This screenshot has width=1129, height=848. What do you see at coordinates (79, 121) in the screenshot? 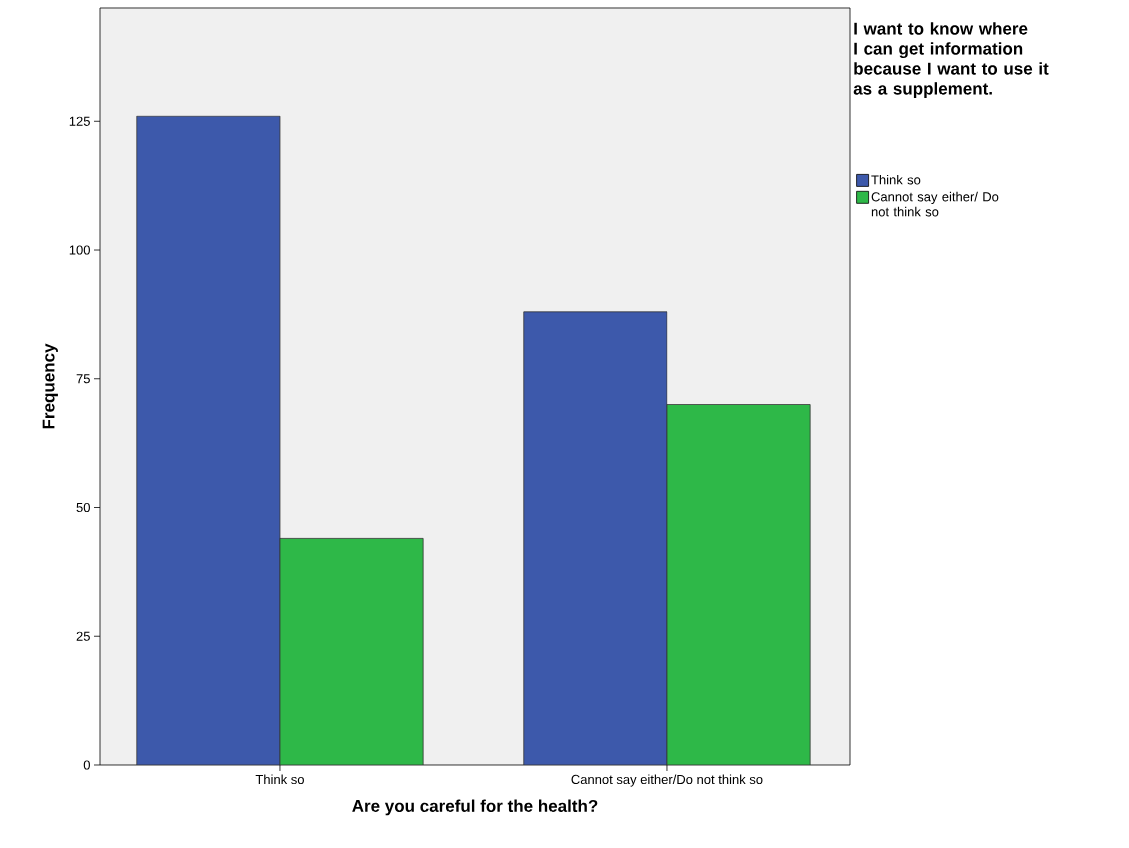
I see `y-tick-label: 125` at bounding box center [79, 121].